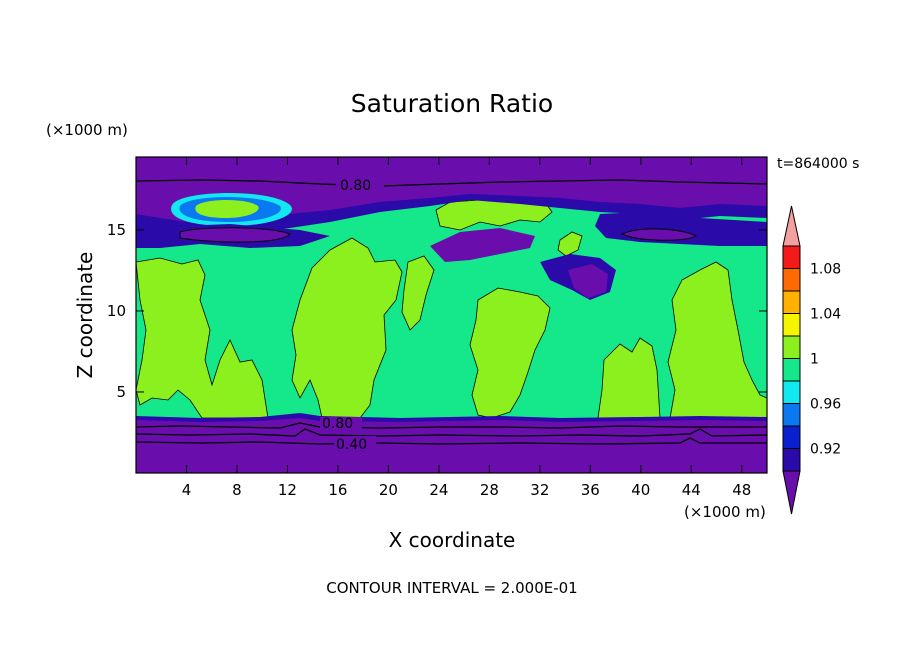  I want to click on colorbar-tick-label: 1, so click(814, 360).